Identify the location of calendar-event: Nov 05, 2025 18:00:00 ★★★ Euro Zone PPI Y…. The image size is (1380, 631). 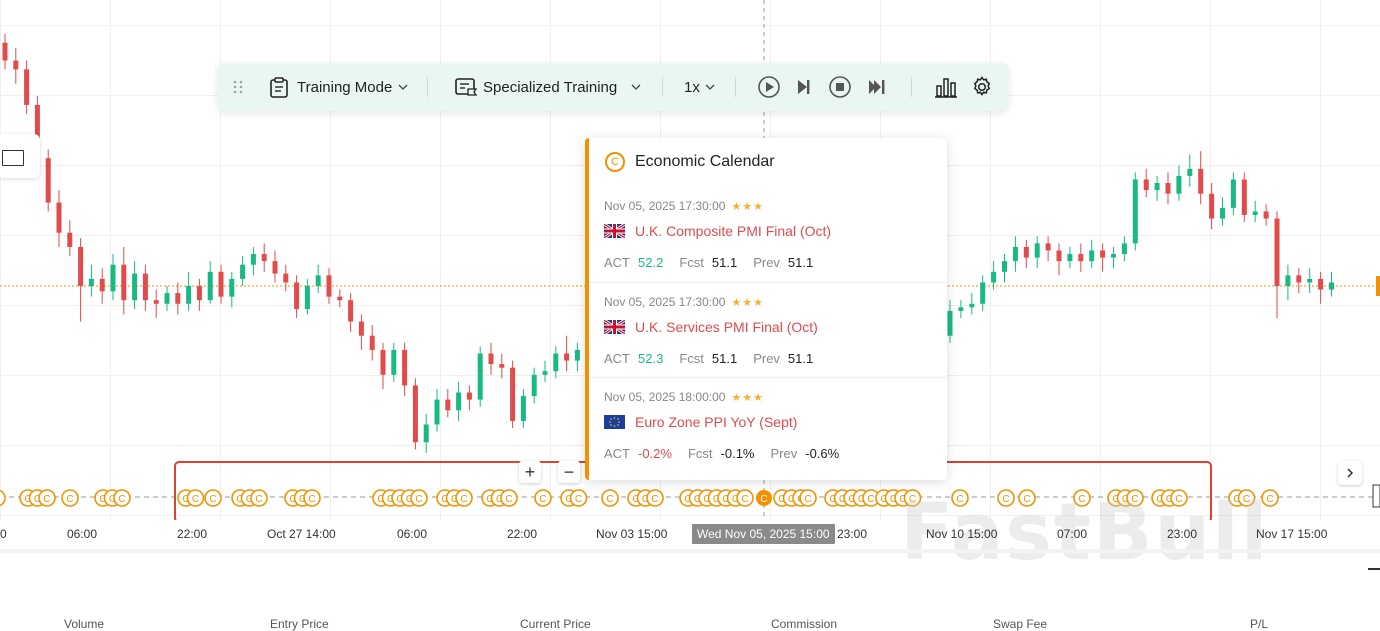
(769, 438).